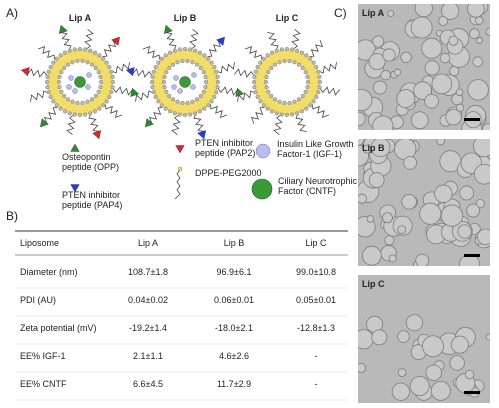  I want to click on table-header: Lip C, so click(316, 243).